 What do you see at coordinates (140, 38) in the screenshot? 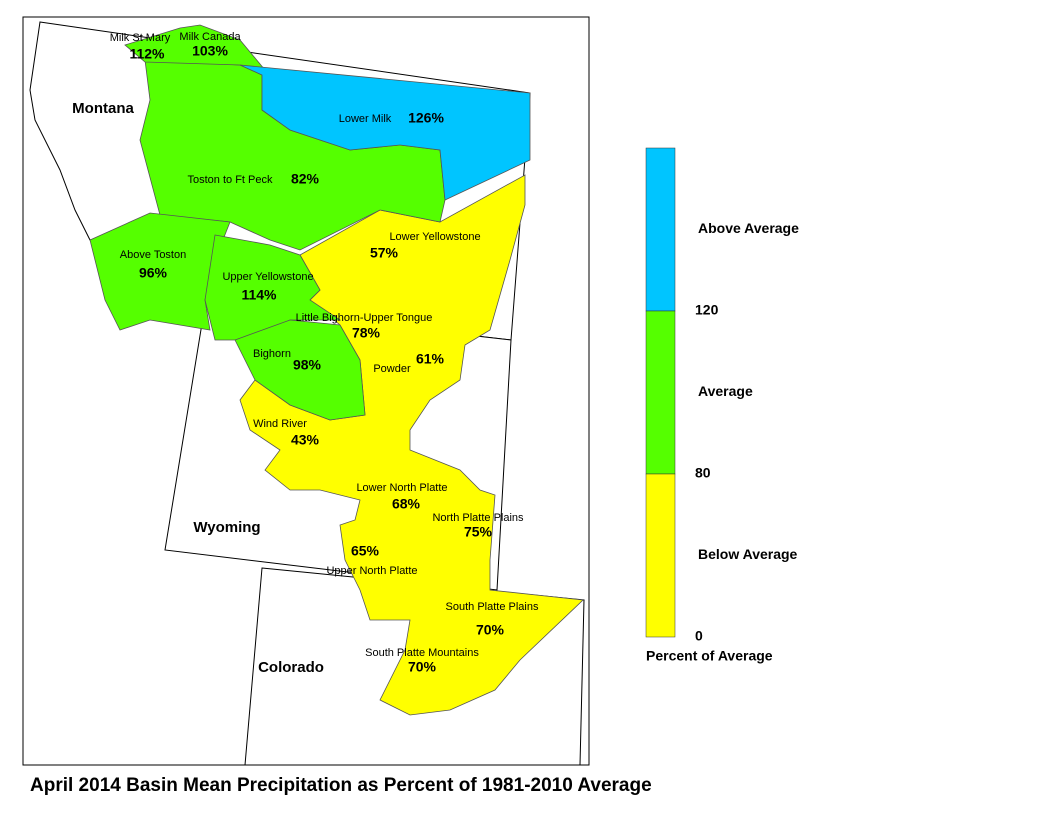
I see `basin-name: Milk St Mary` at bounding box center [140, 38].